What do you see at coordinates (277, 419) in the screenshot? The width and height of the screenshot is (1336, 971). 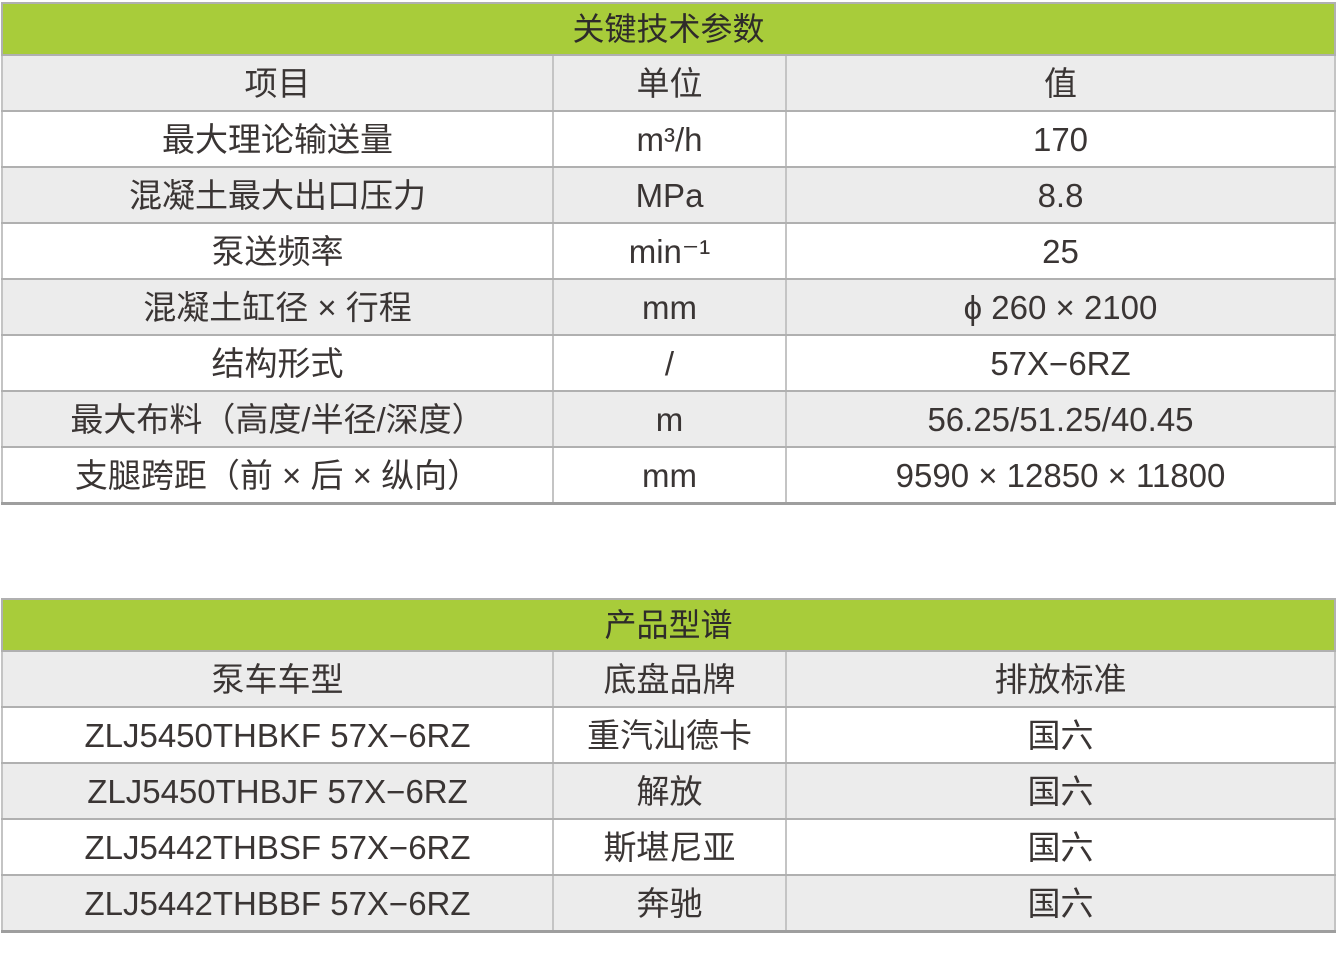 I see `table-cell-item: 最大布料（高度/半径/深度）` at bounding box center [277, 419].